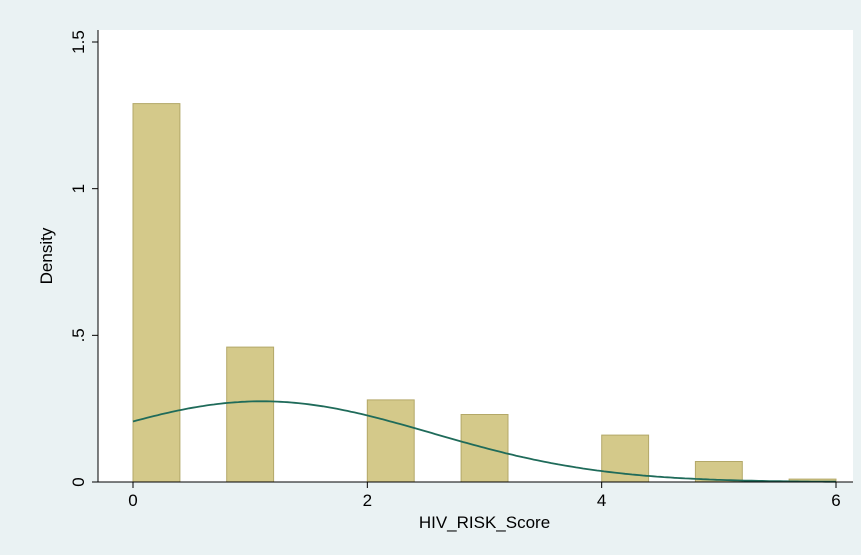  I want to click on y-tick-label: .5, so click(78, 335).